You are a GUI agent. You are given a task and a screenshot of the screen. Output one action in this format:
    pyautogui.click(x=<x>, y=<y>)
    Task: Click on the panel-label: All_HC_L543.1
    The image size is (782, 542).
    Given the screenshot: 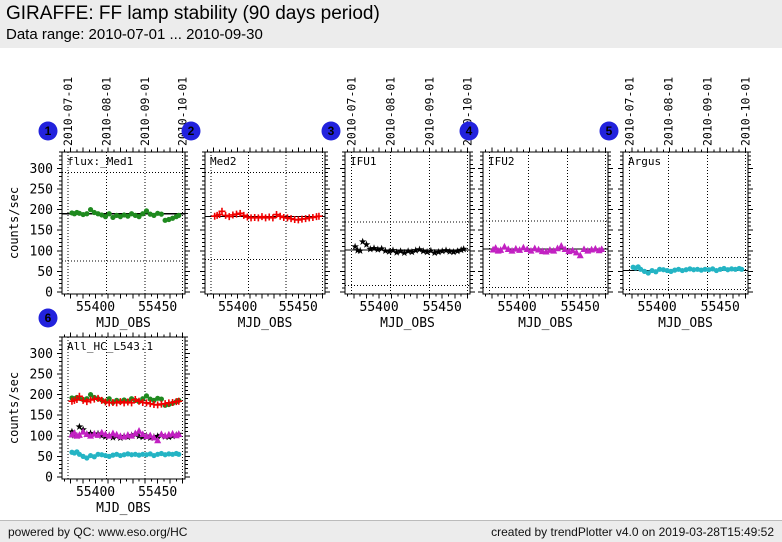 What is the action you would take?
    pyautogui.click(x=110, y=346)
    